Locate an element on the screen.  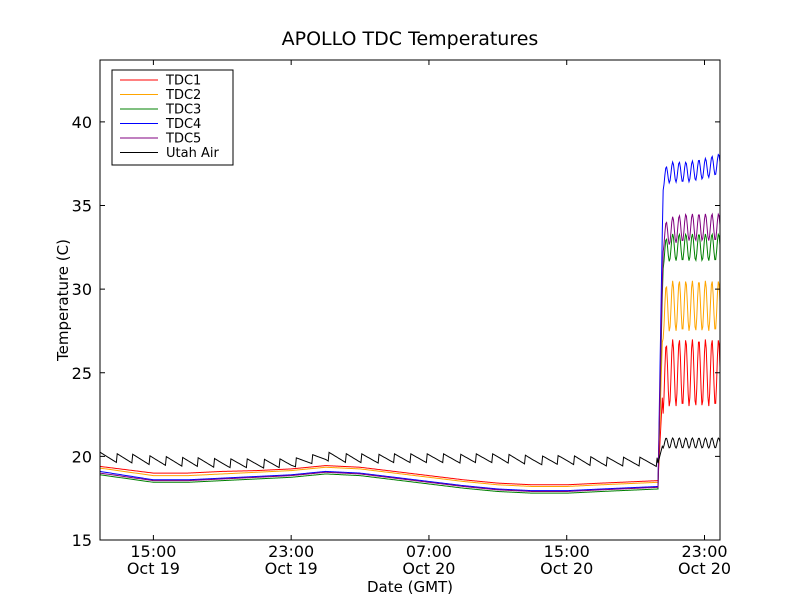
legend-box is located at coordinates (172, 117).